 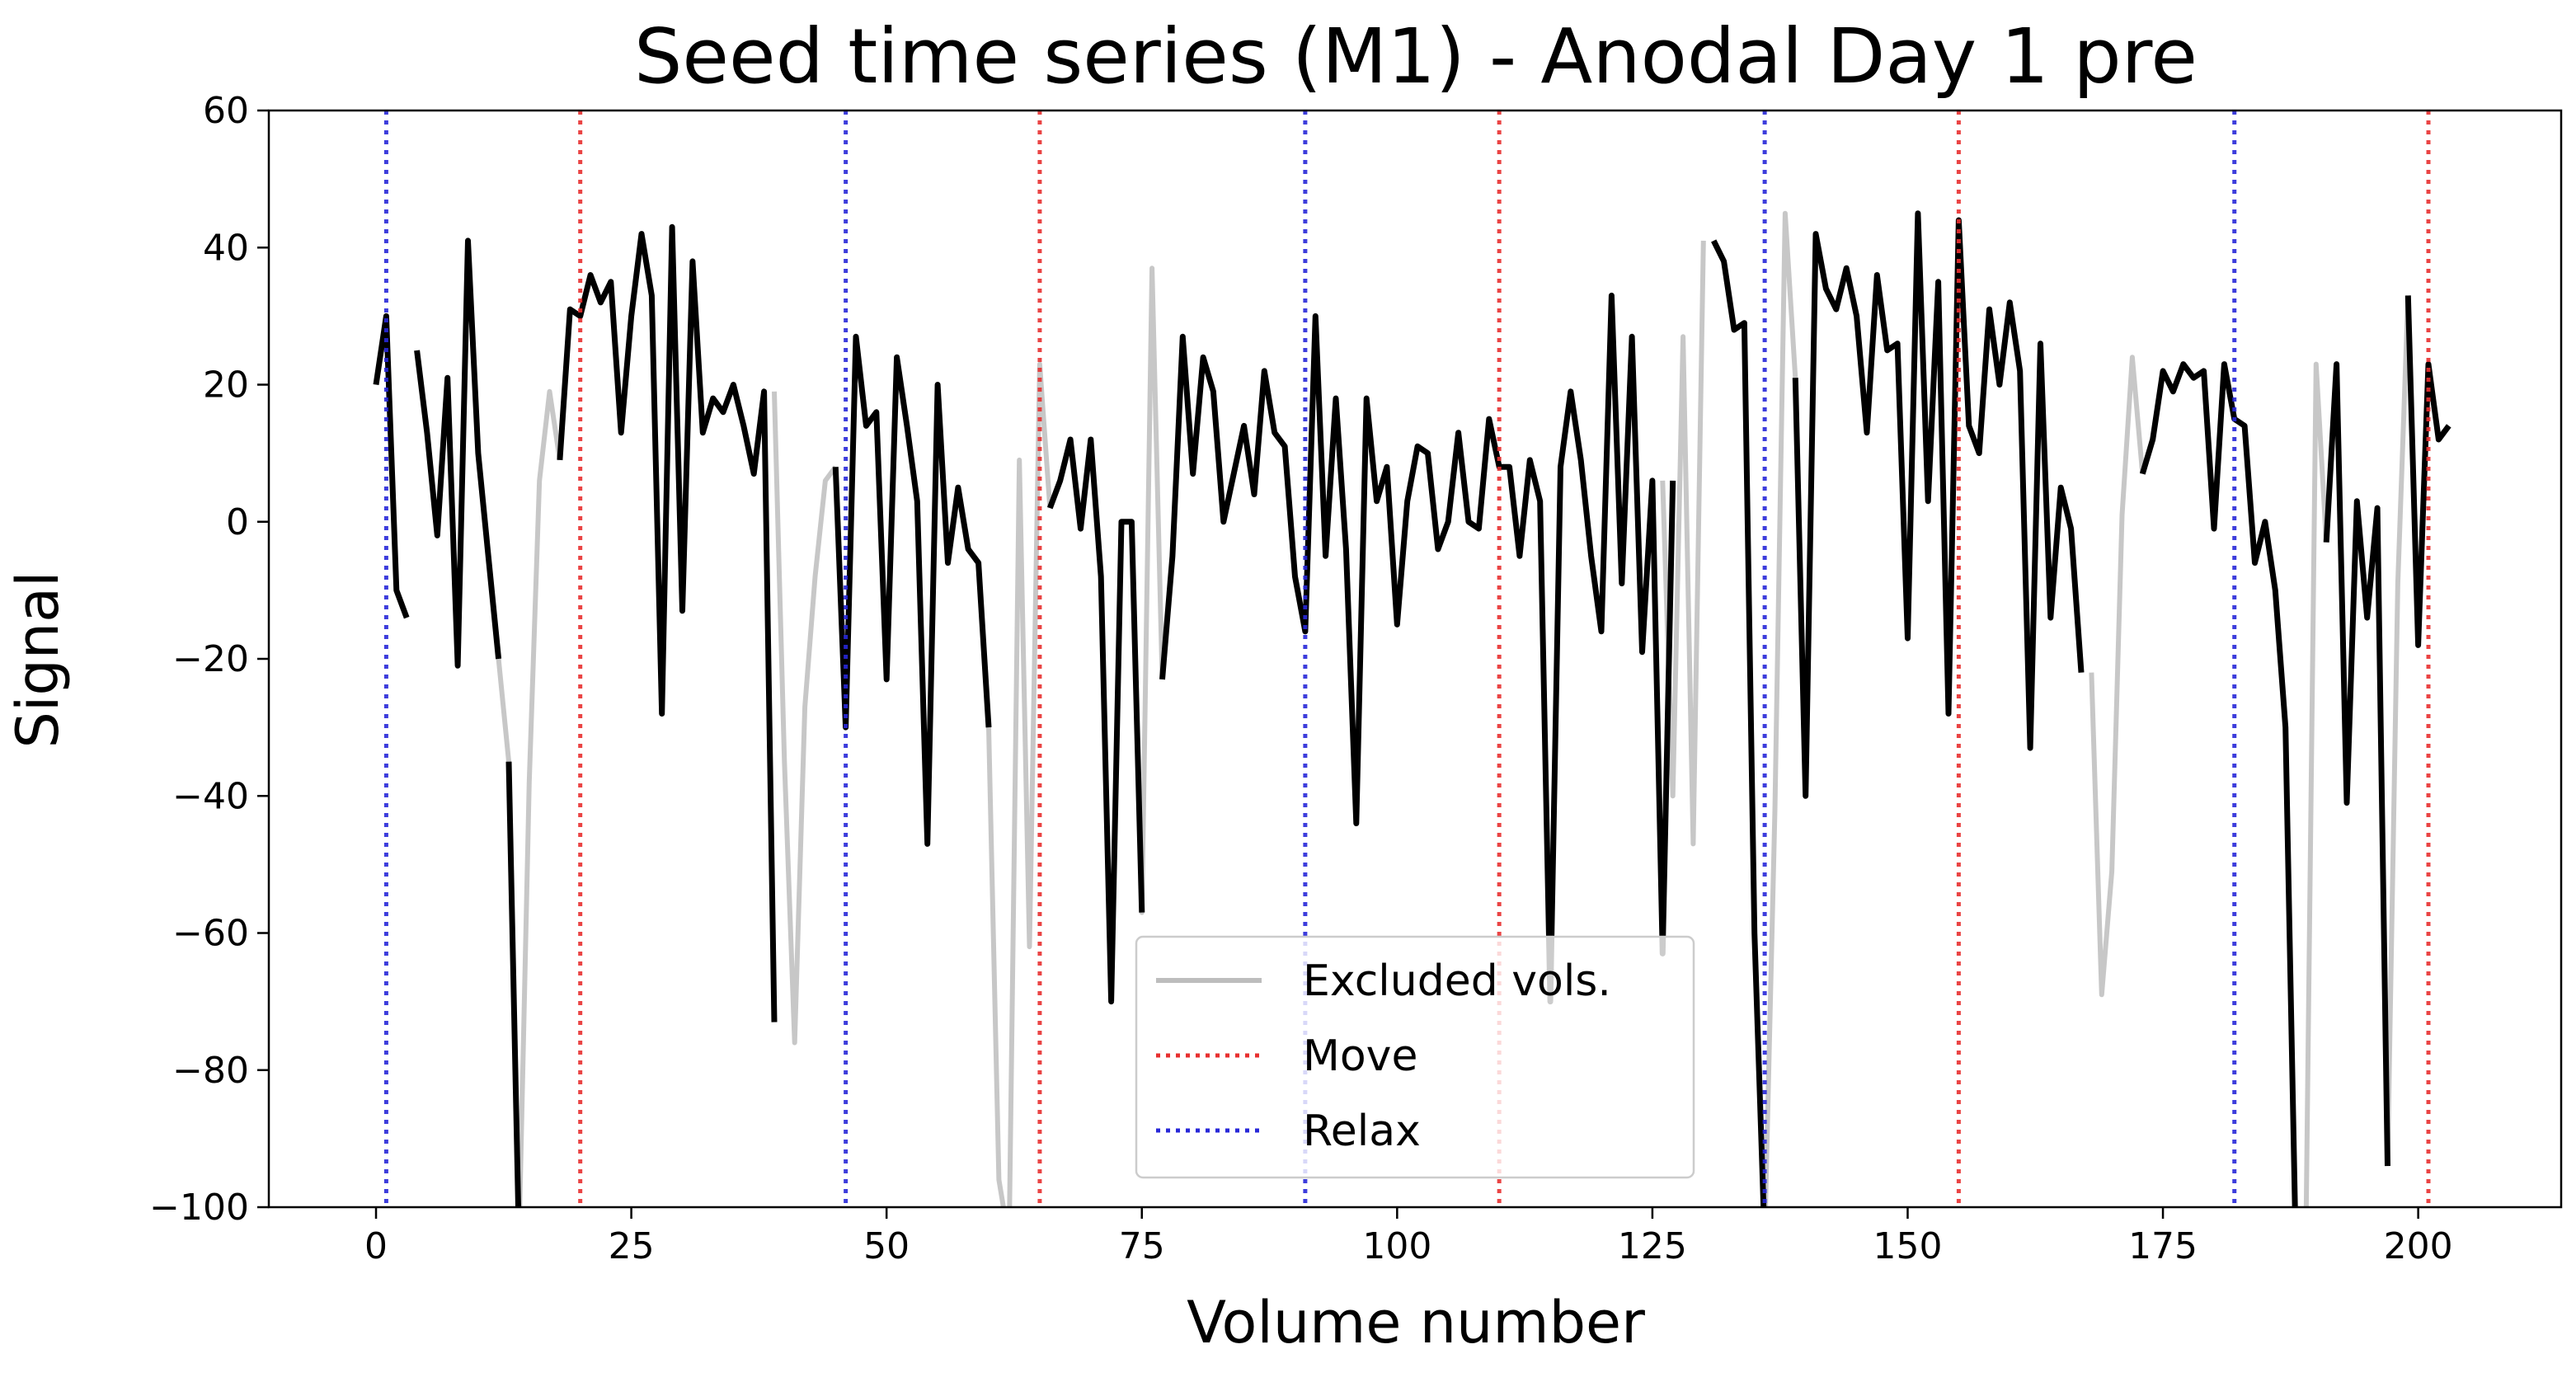 What do you see at coordinates (1457, 982) in the screenshot?
I see `legend-label-excluded: Excluded vols.` at bounding box center [1457, 982].